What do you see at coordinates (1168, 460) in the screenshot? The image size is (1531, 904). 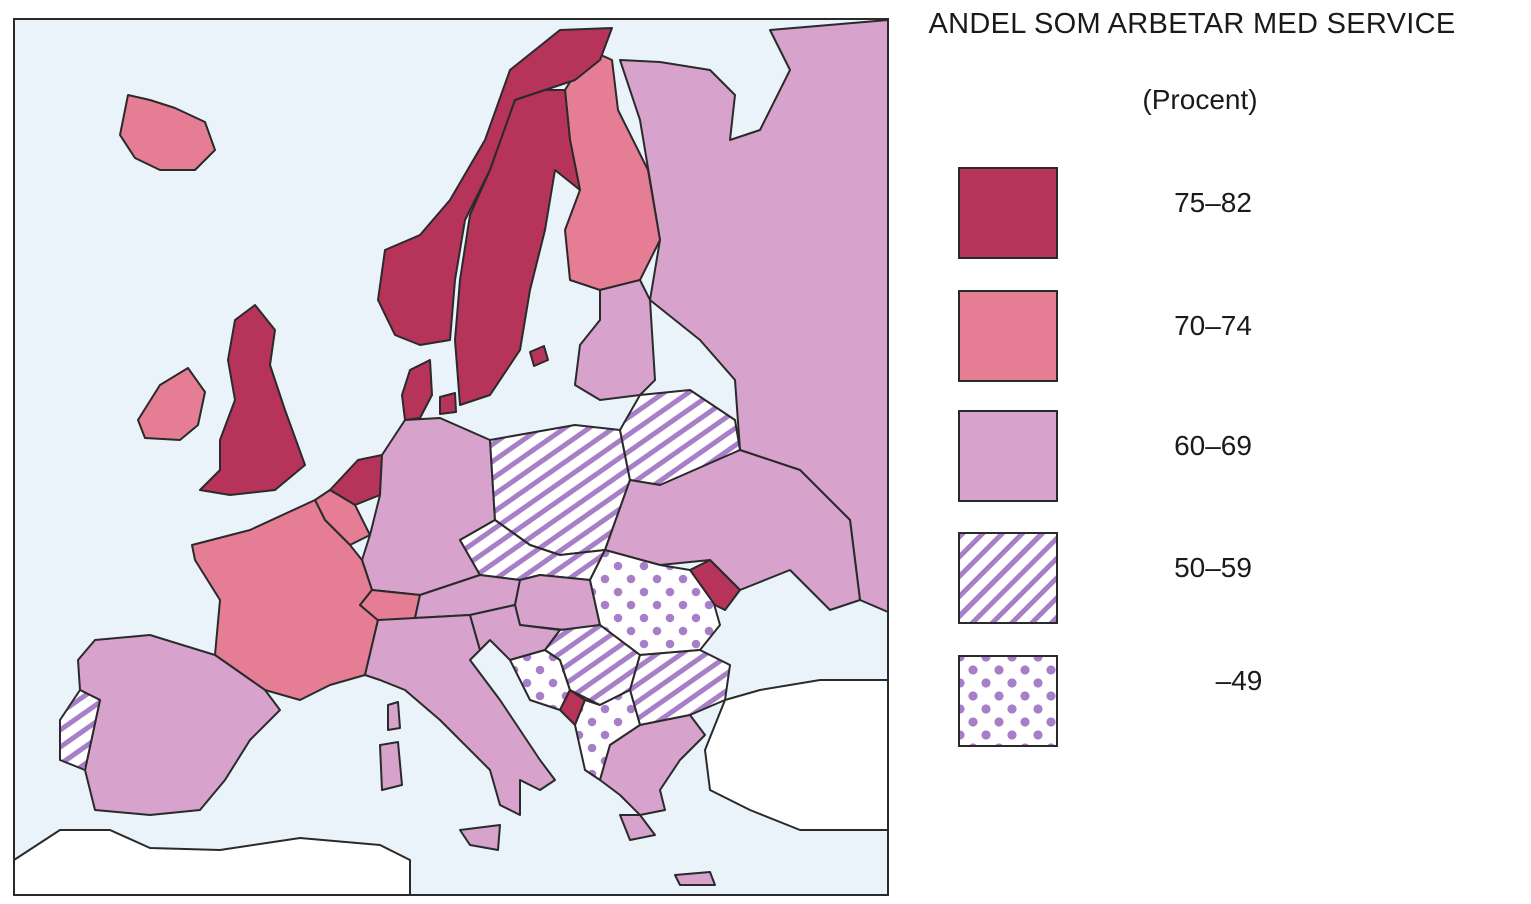 I see `legend-item-60-69: 60–69` at bounding box center [1168, 460].